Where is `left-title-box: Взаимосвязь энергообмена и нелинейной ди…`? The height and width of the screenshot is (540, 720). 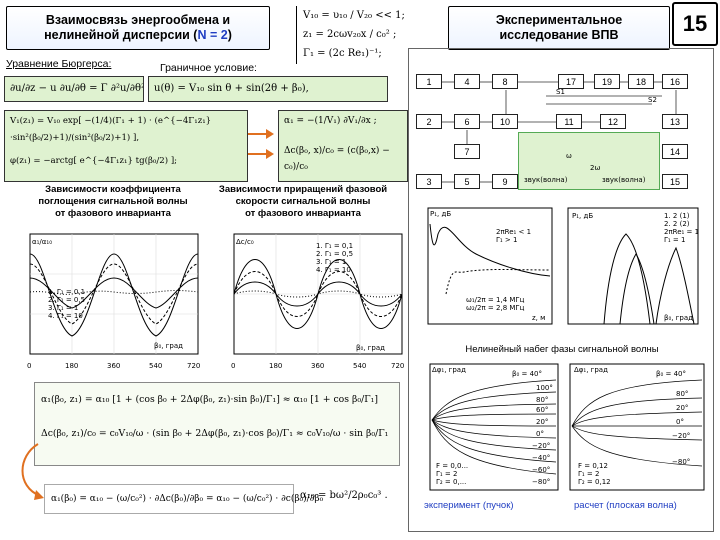 left-title-box: Взаимосвязь энергообмена и нелинейной ди… is located at coordinates (138, 28).